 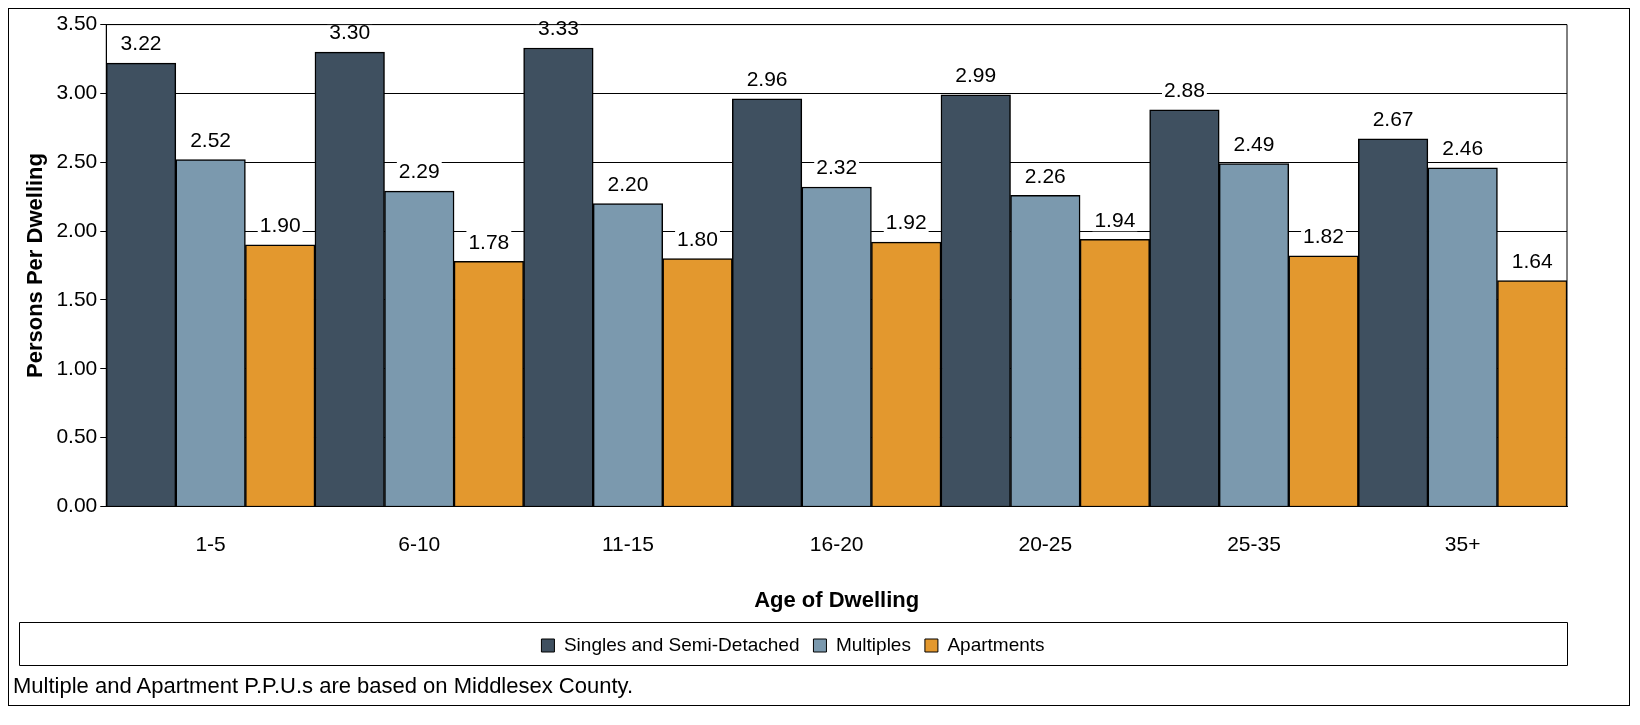 I want to click on data-label: 1.82, so click(x=1323, y=236).